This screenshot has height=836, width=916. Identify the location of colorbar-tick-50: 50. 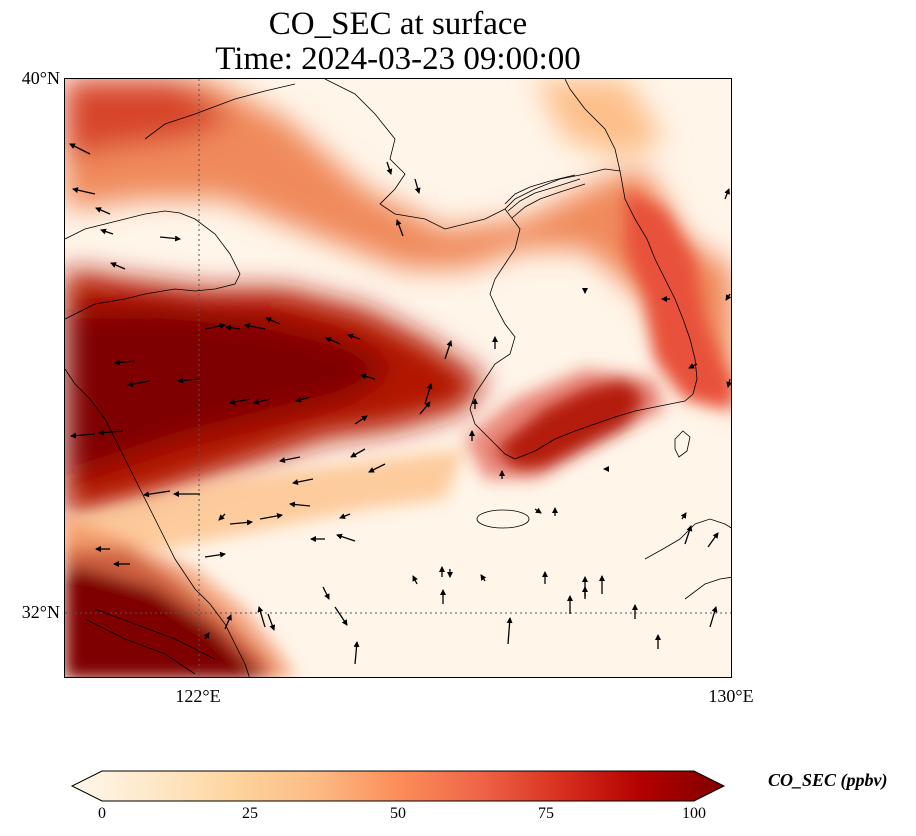
(398, 813).